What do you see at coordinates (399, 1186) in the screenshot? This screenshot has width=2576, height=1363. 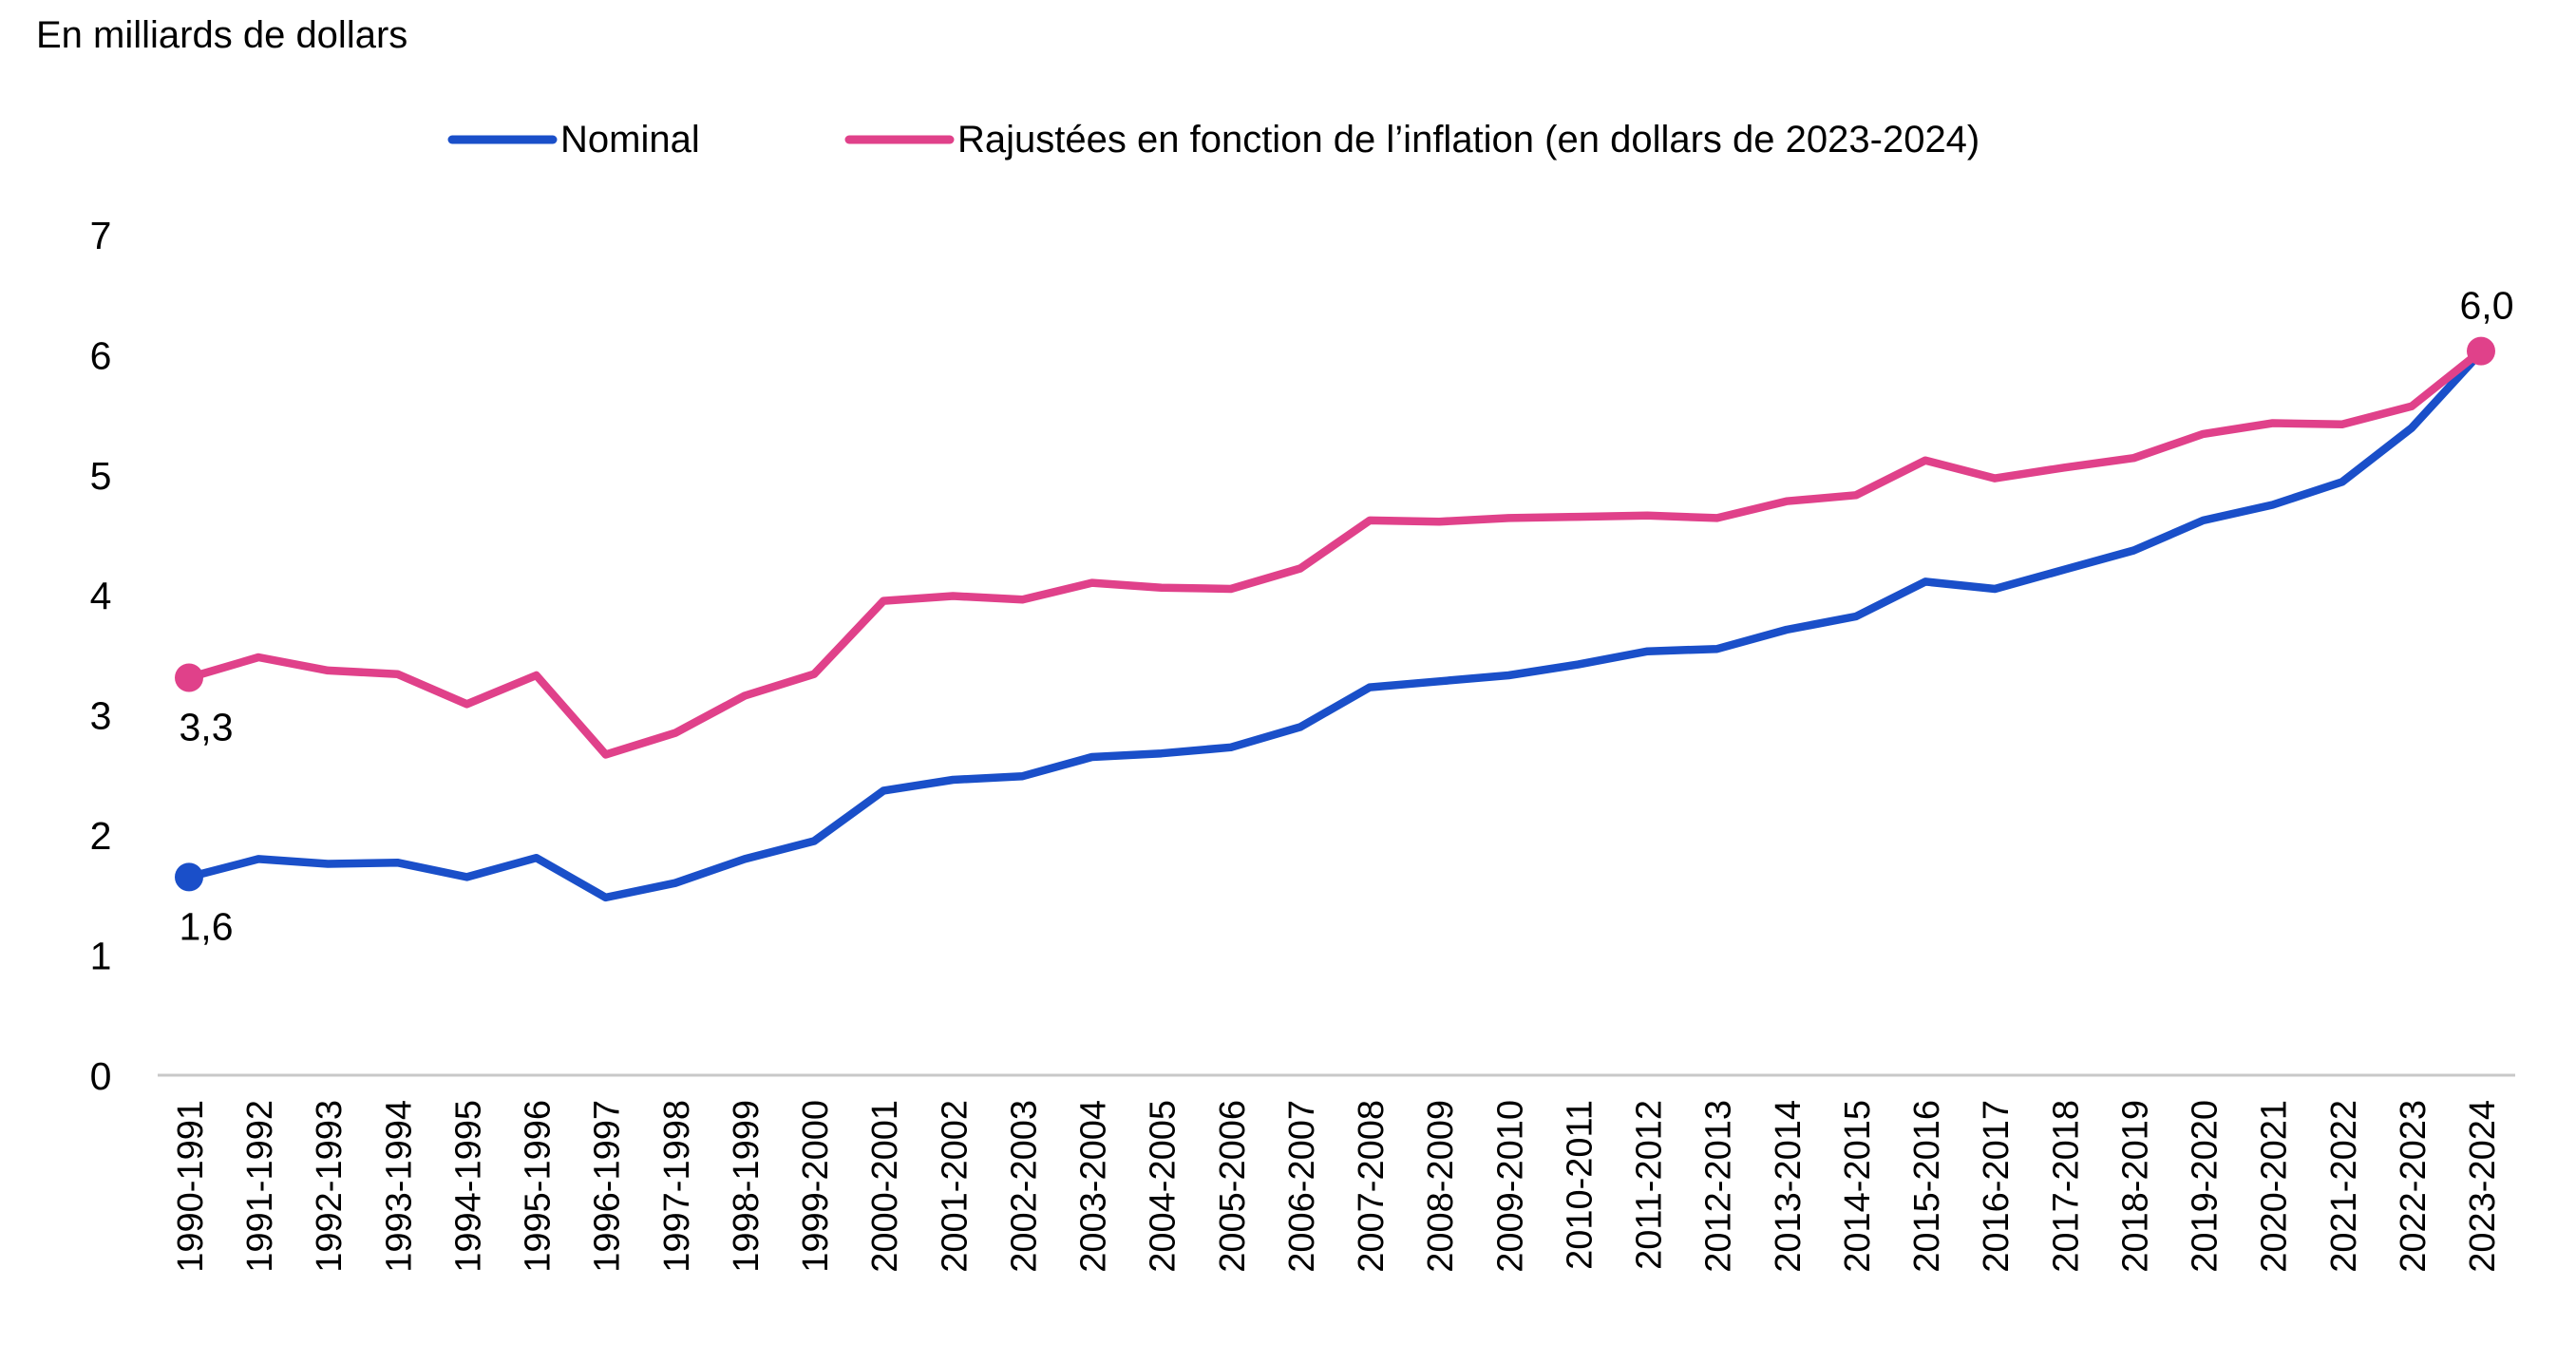 I see `x-tick-label-1993-1994: 1993-1994` at bounding box center [399, 1186].